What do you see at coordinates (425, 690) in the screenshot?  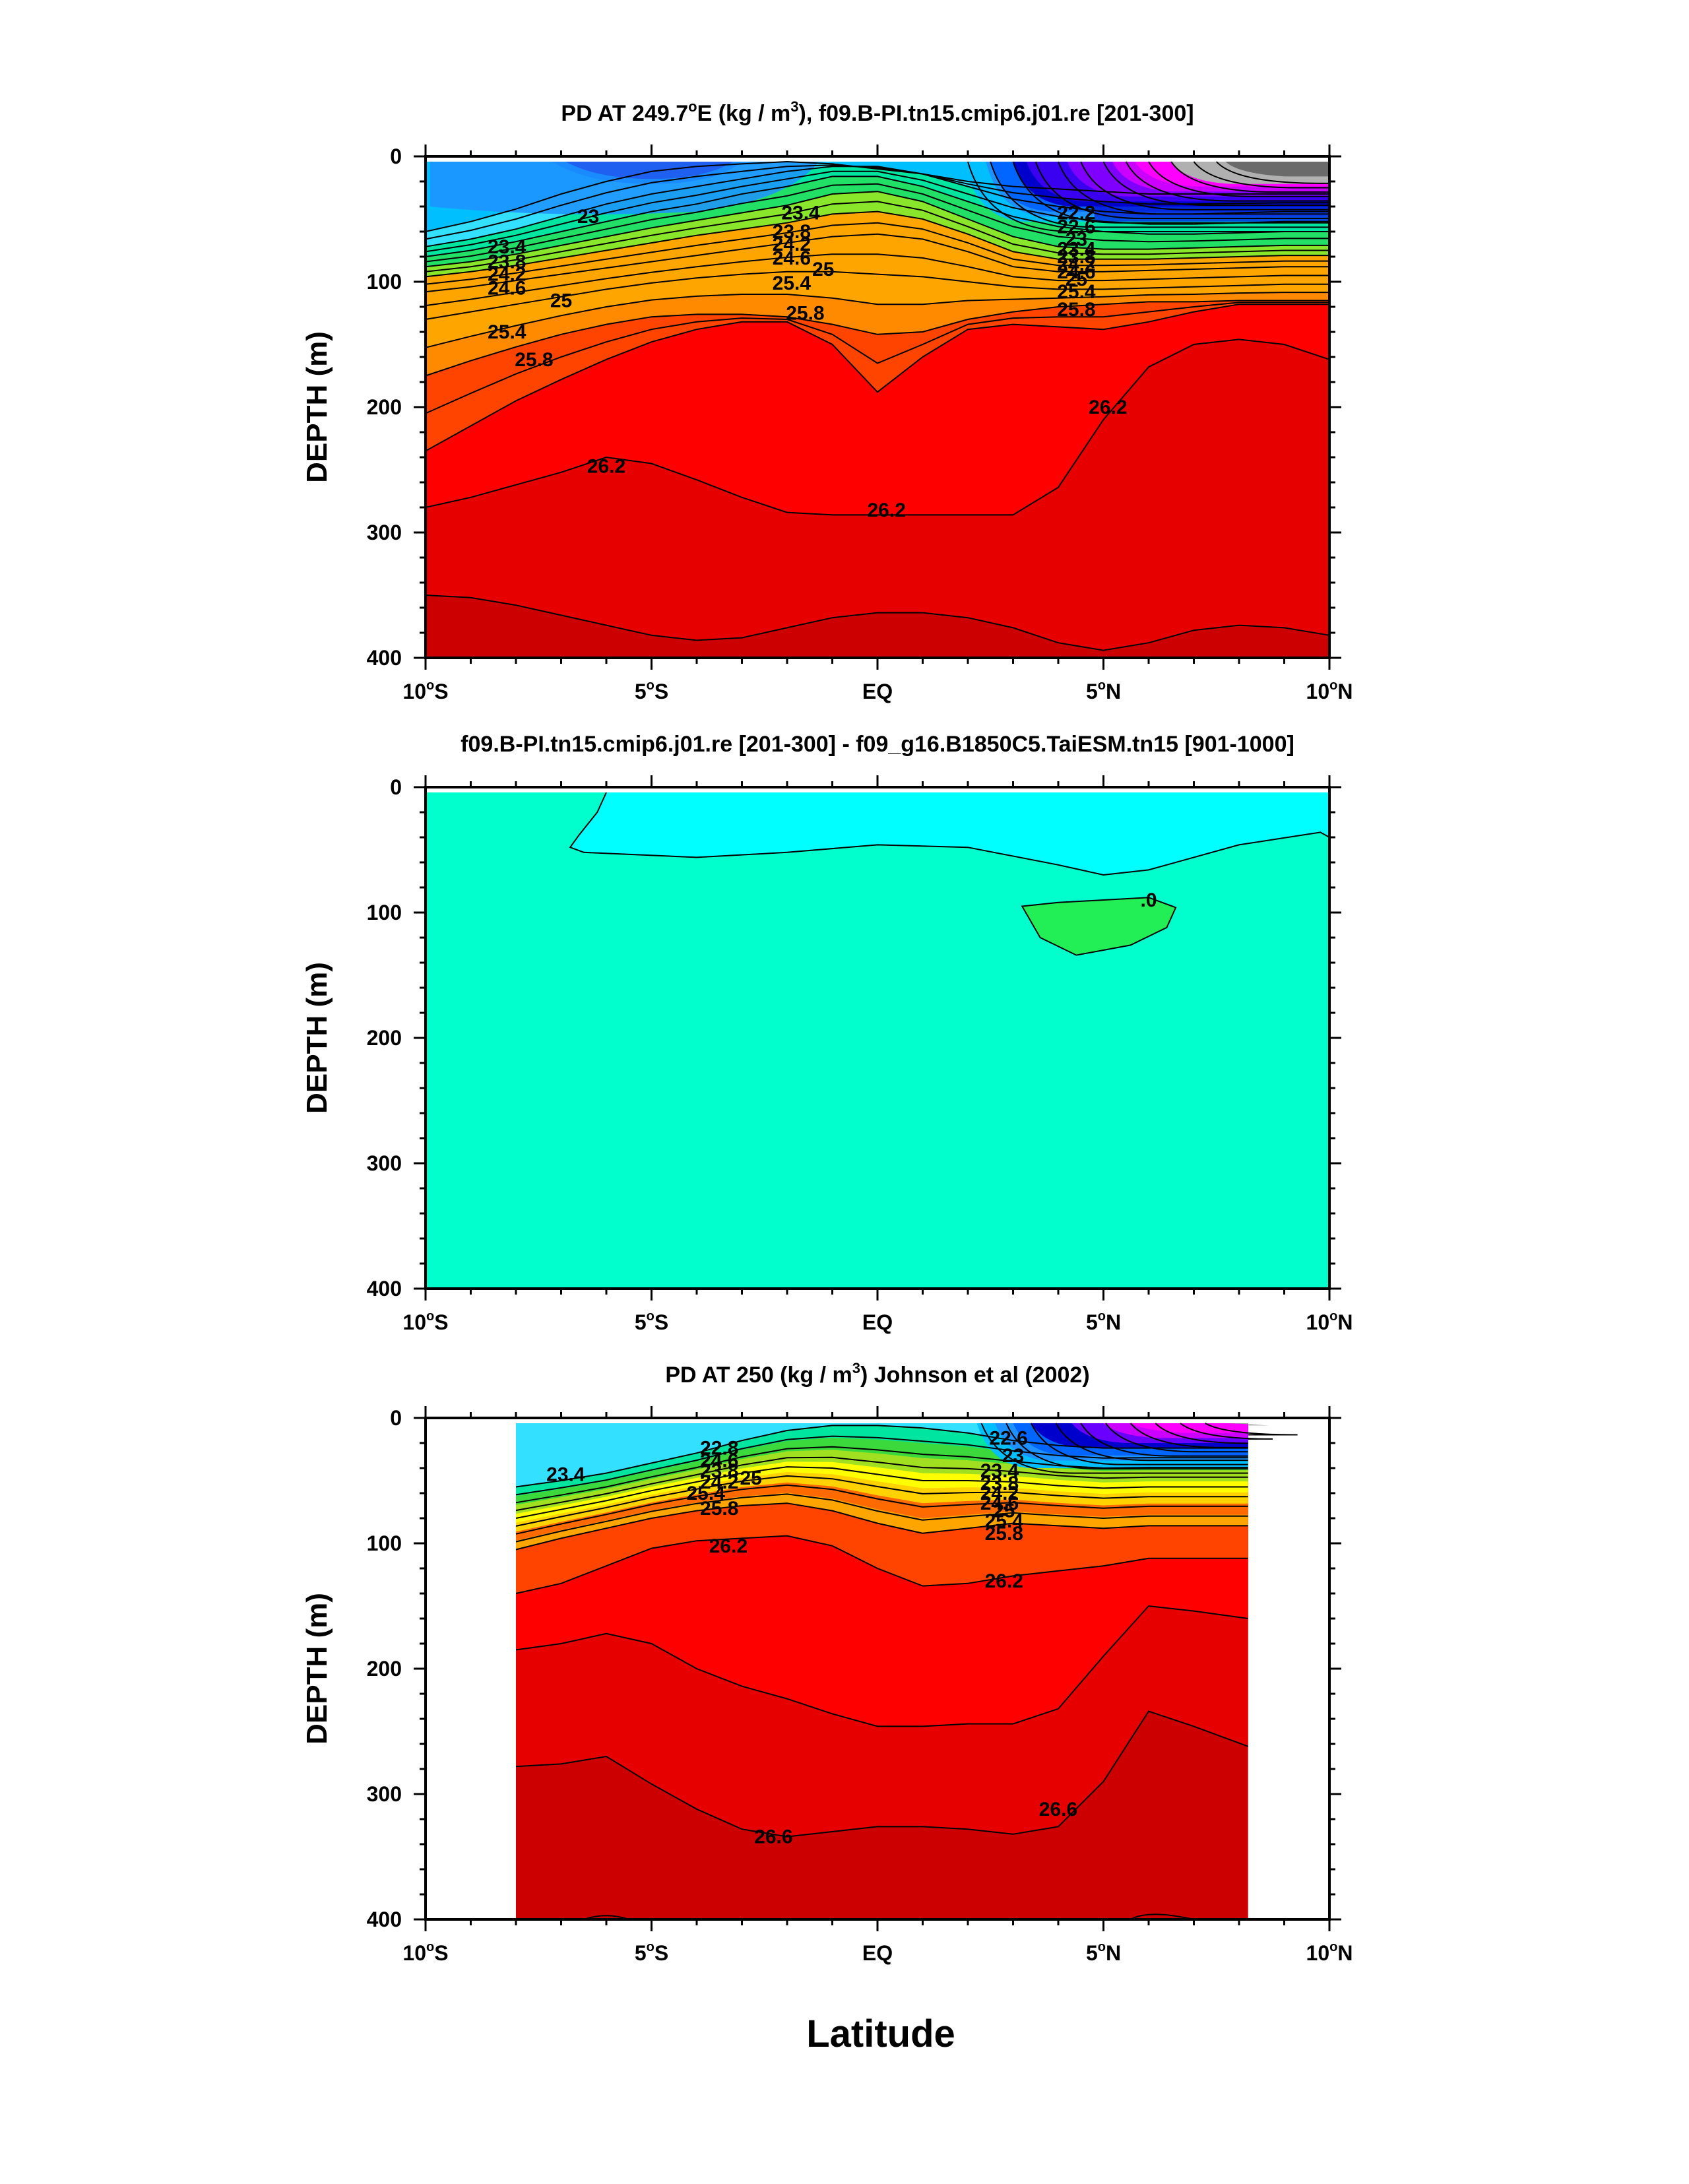 I see `x-tick-label: 10oS` at bounding box center [425, 690].